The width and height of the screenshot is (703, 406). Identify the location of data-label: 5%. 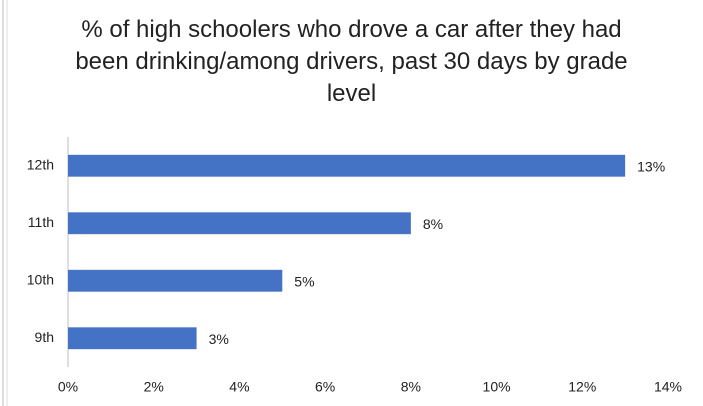
(304, 281).